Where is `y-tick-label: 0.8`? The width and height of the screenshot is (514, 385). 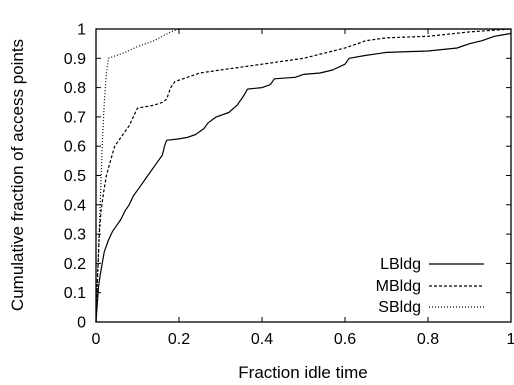 y-tick-label: 0.8 is located at coordinates (75, 88).